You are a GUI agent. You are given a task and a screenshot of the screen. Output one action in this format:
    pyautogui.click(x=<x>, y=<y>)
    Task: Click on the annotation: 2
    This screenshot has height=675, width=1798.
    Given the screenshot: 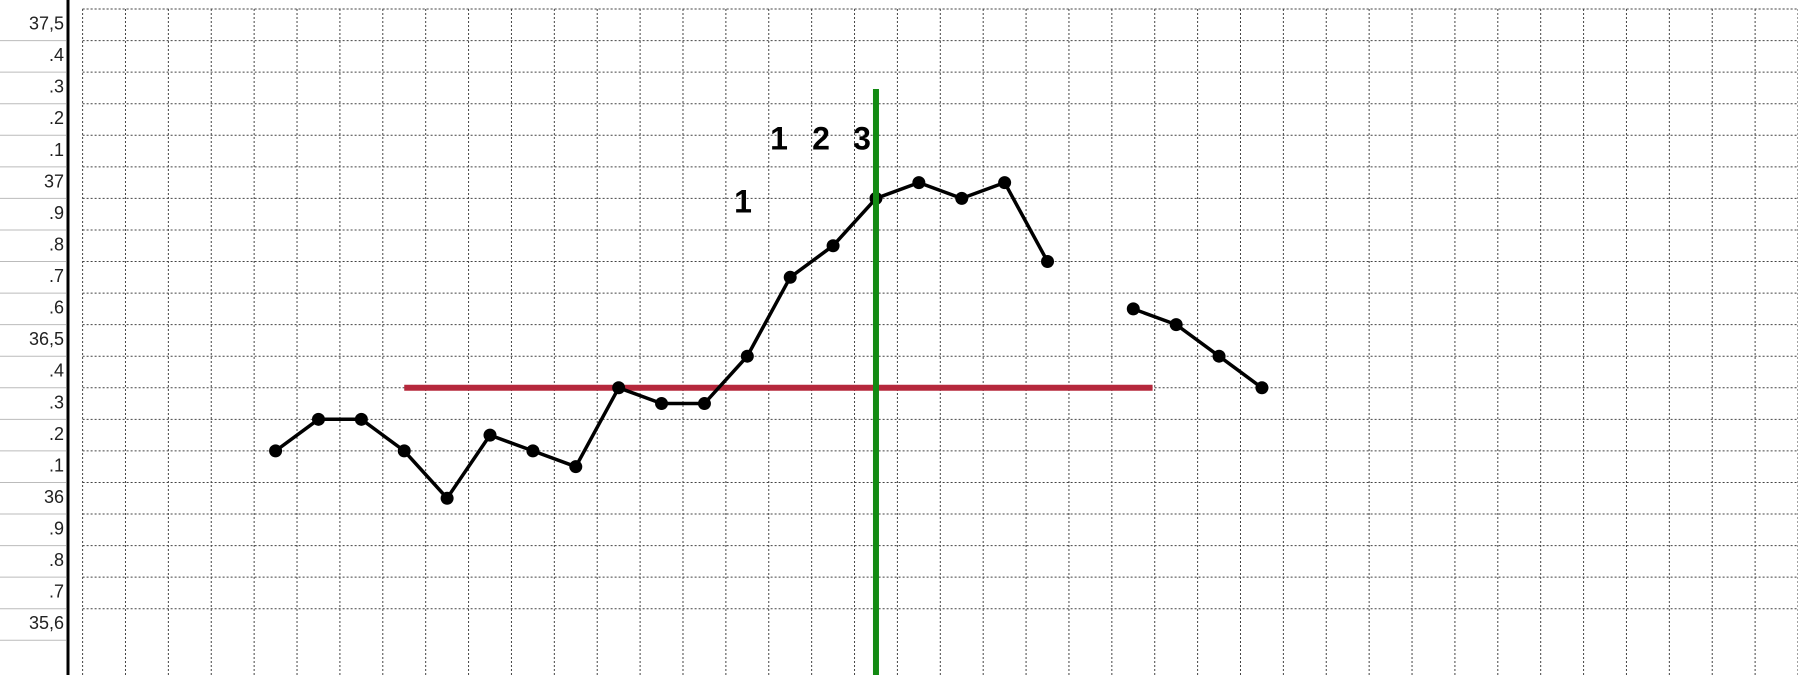 What is the action you would take?
    pyautogui.click(x=821, y=138)
    